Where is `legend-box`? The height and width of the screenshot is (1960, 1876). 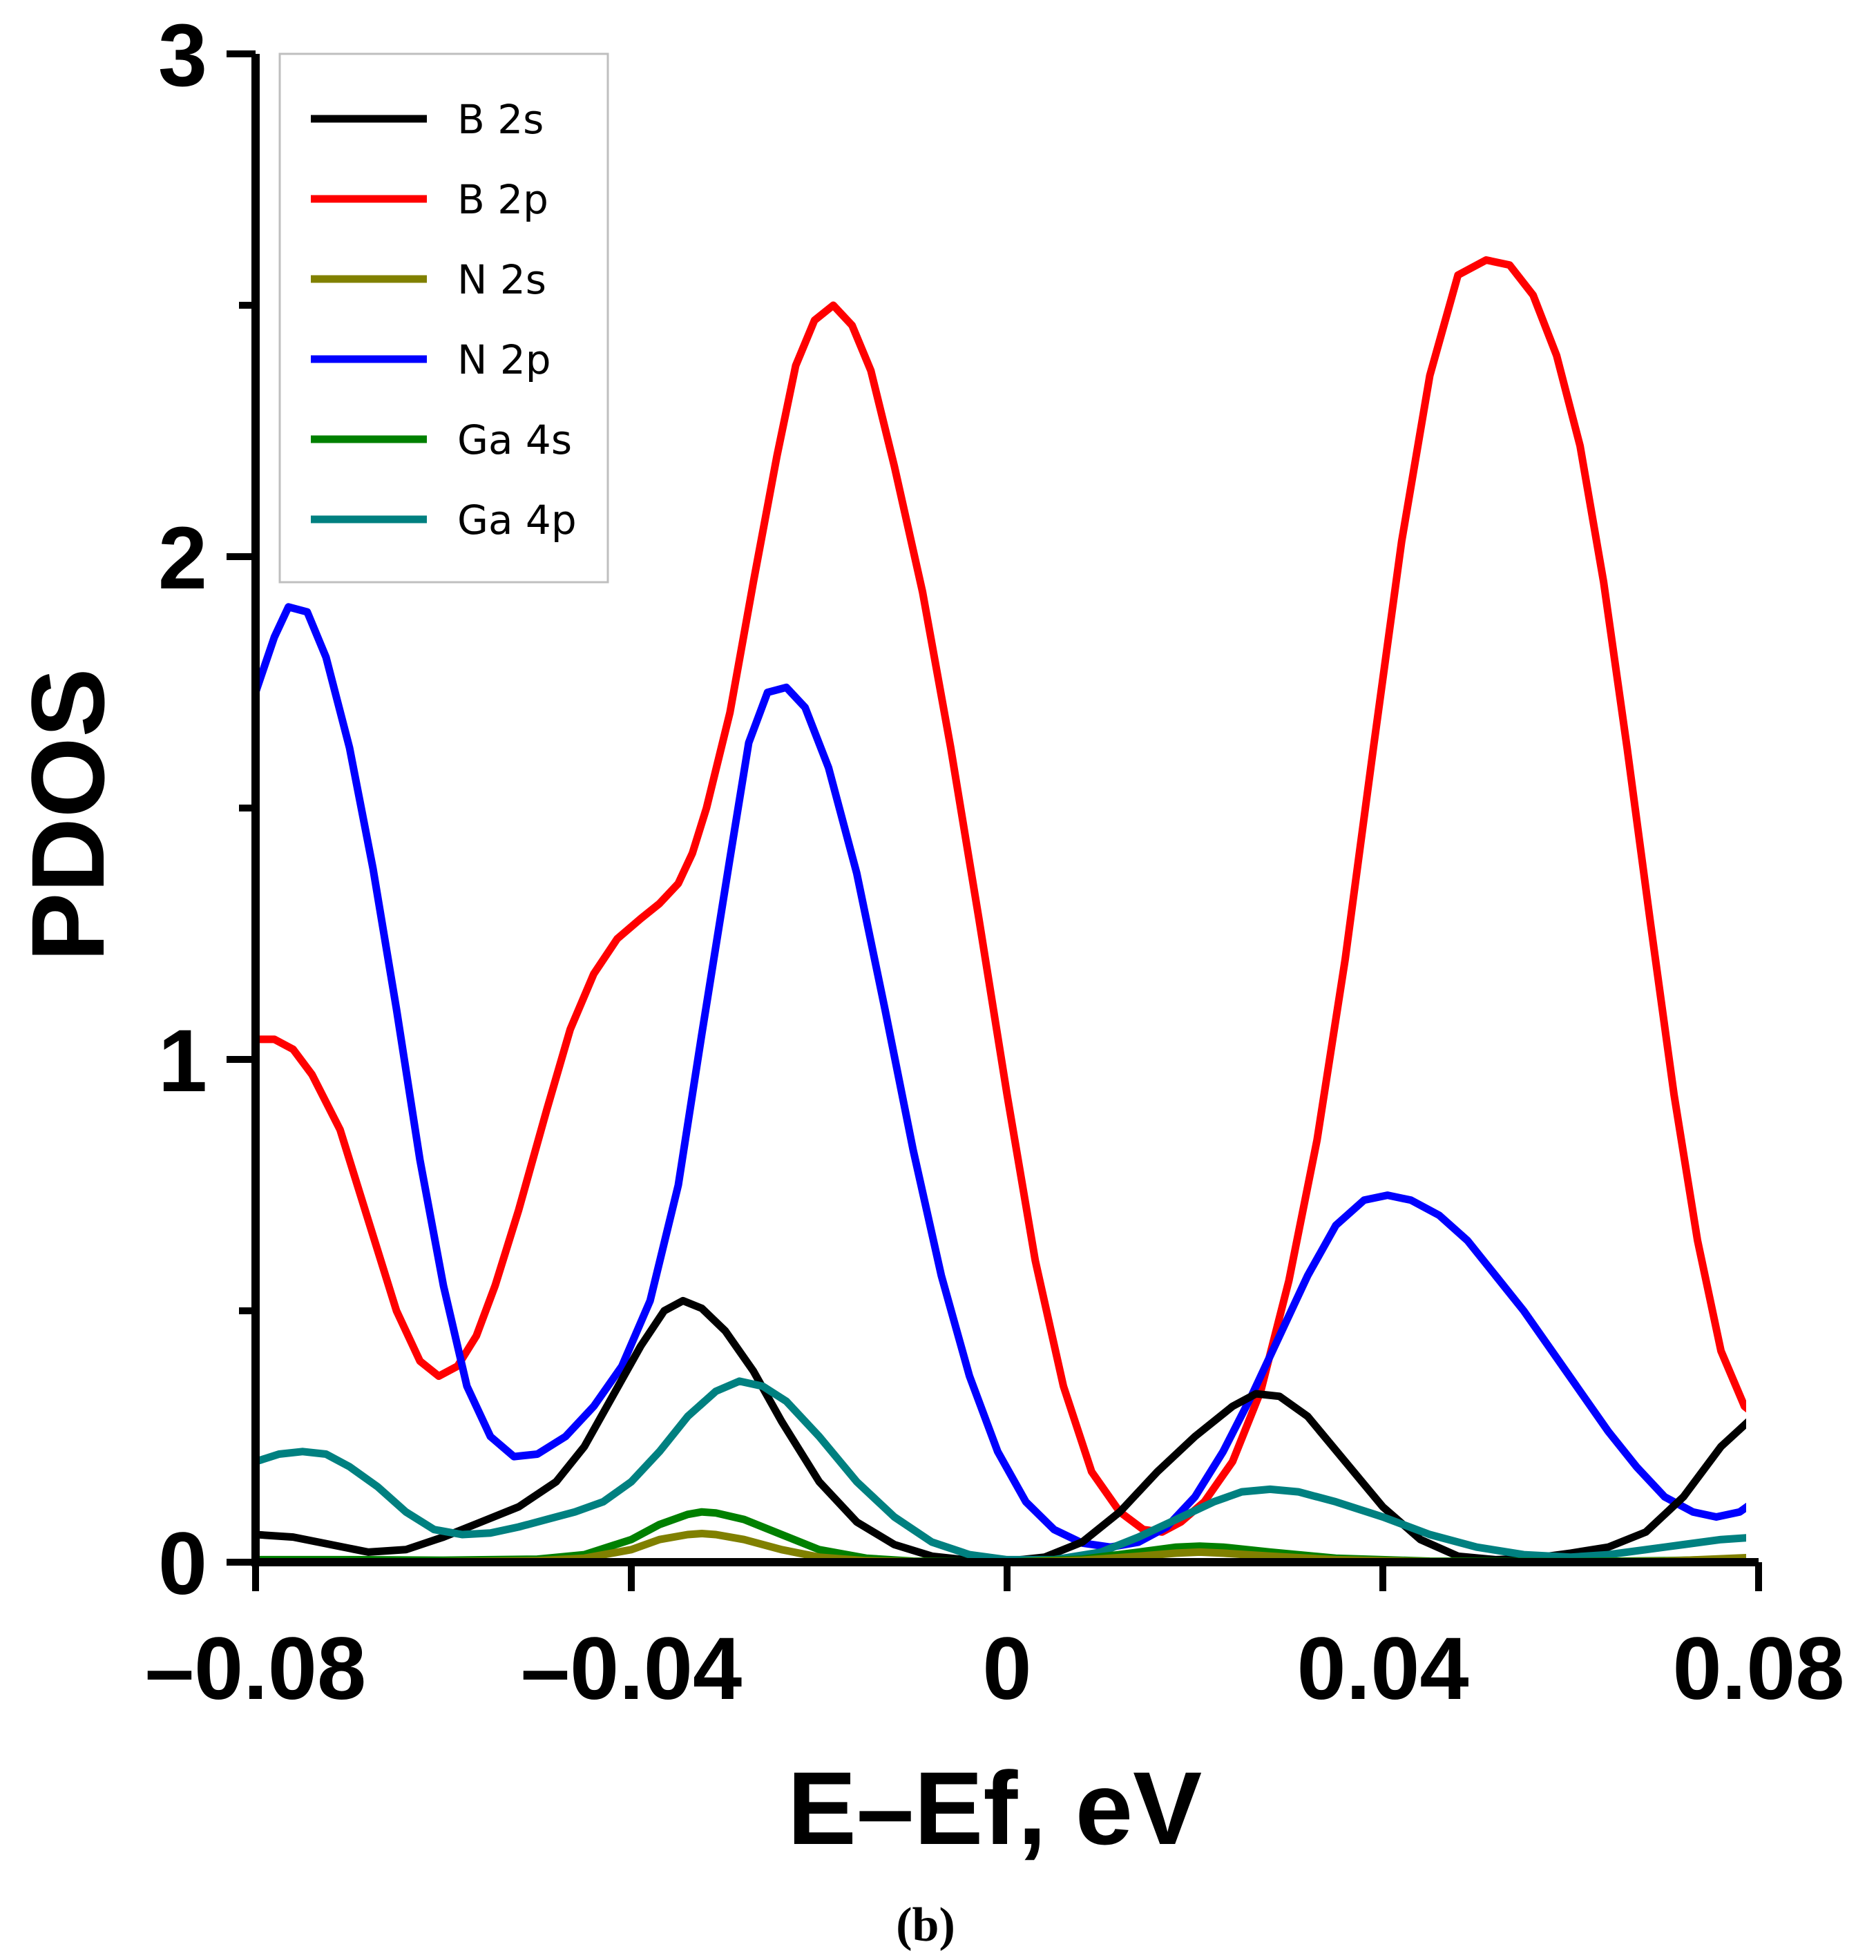
legend-box is located at coordinates (443, 318).